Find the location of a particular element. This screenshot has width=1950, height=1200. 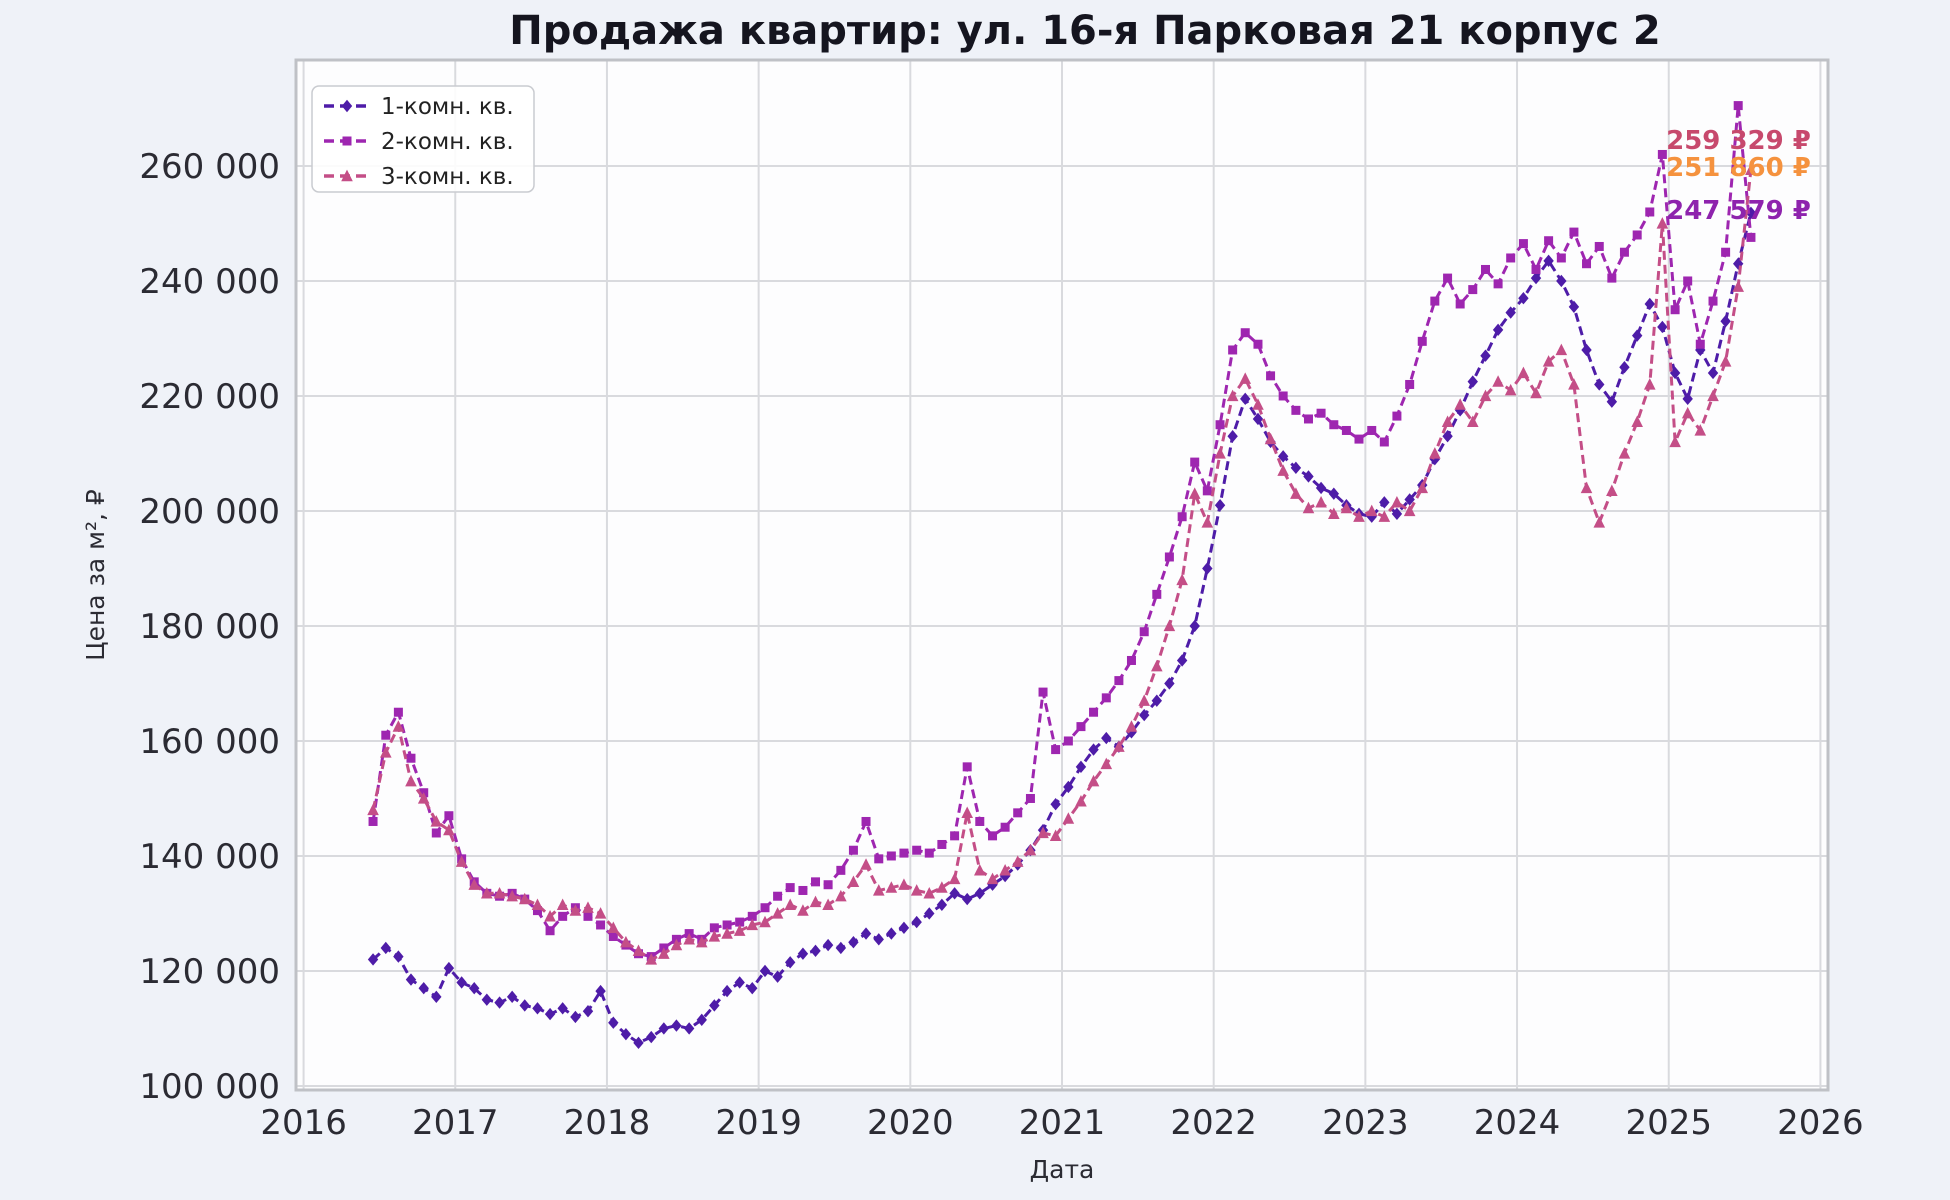

x-tick-label: 2022 is located at coordinates (1213, 1123).